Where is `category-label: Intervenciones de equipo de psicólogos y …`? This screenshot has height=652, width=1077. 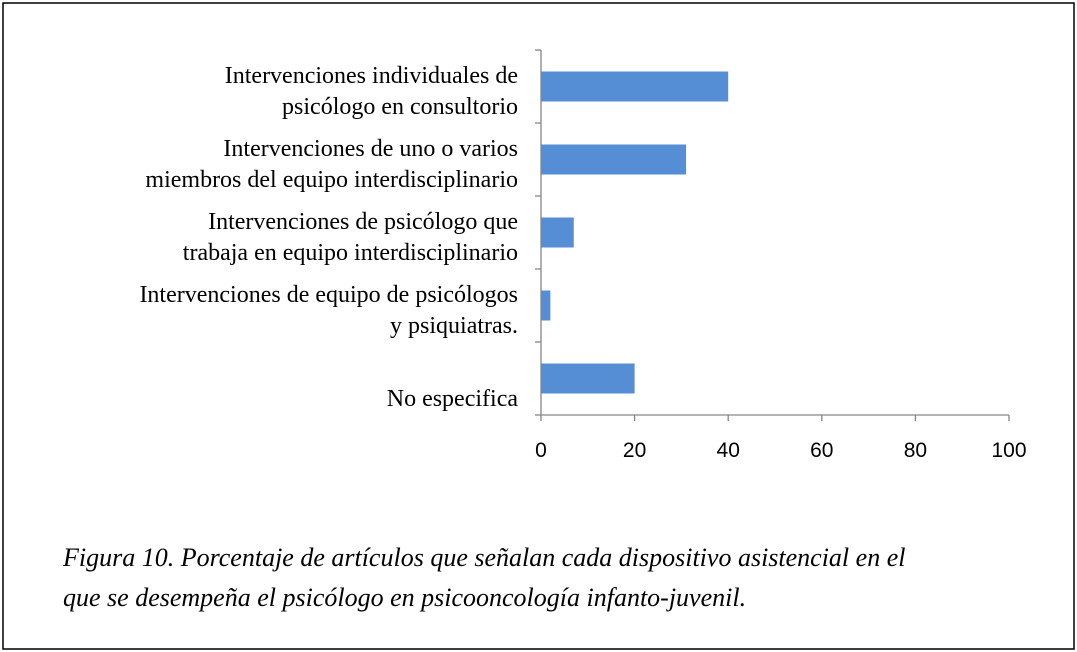
category-label: Intervenciones de equipo de psicólogos y … is located at coordinates (328, 310).